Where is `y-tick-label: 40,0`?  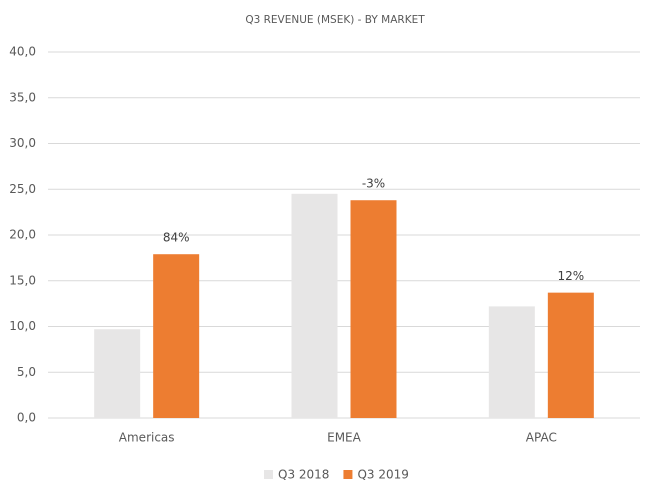
y-tick-label: 40,0 is located at coordinates (22, 52).